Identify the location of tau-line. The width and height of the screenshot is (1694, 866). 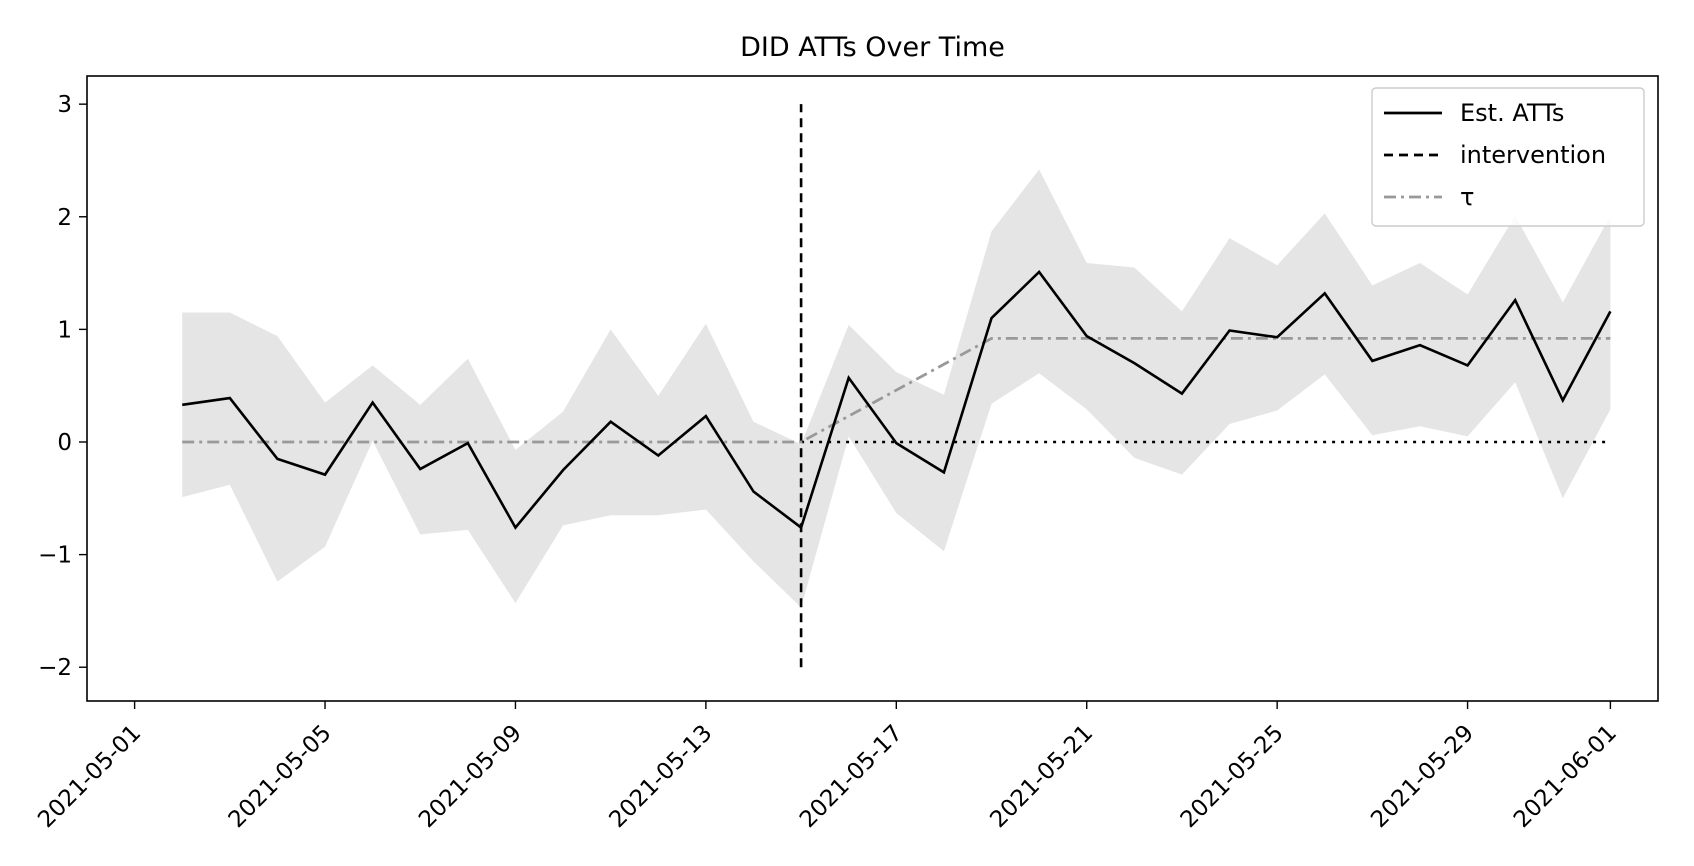
(896, 390).